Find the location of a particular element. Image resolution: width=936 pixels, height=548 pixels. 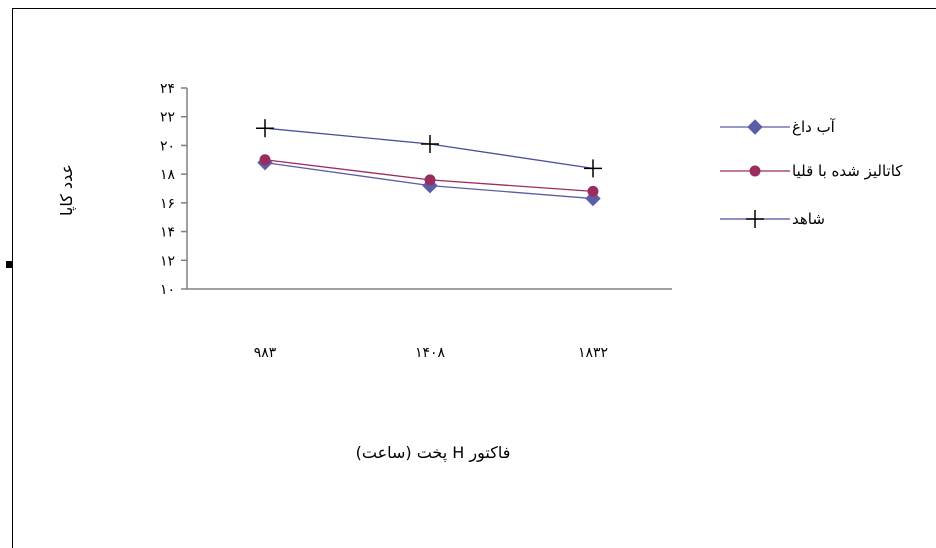

y-tick-label: ۲۰ is located at coordinates (167, 146).